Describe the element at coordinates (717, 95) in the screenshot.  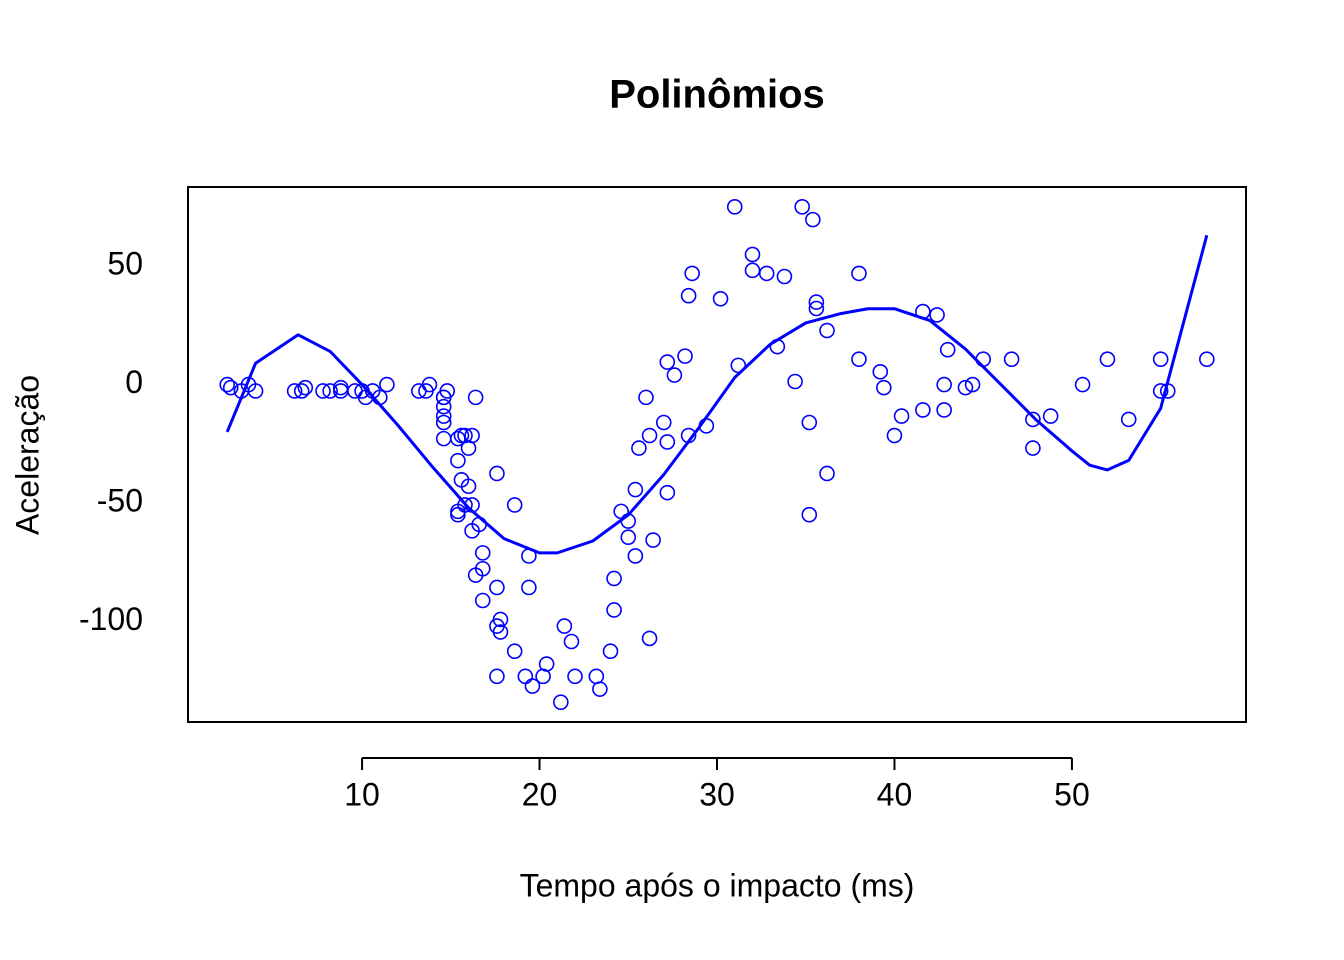
I see `chart-title: Polinômios` at that location.